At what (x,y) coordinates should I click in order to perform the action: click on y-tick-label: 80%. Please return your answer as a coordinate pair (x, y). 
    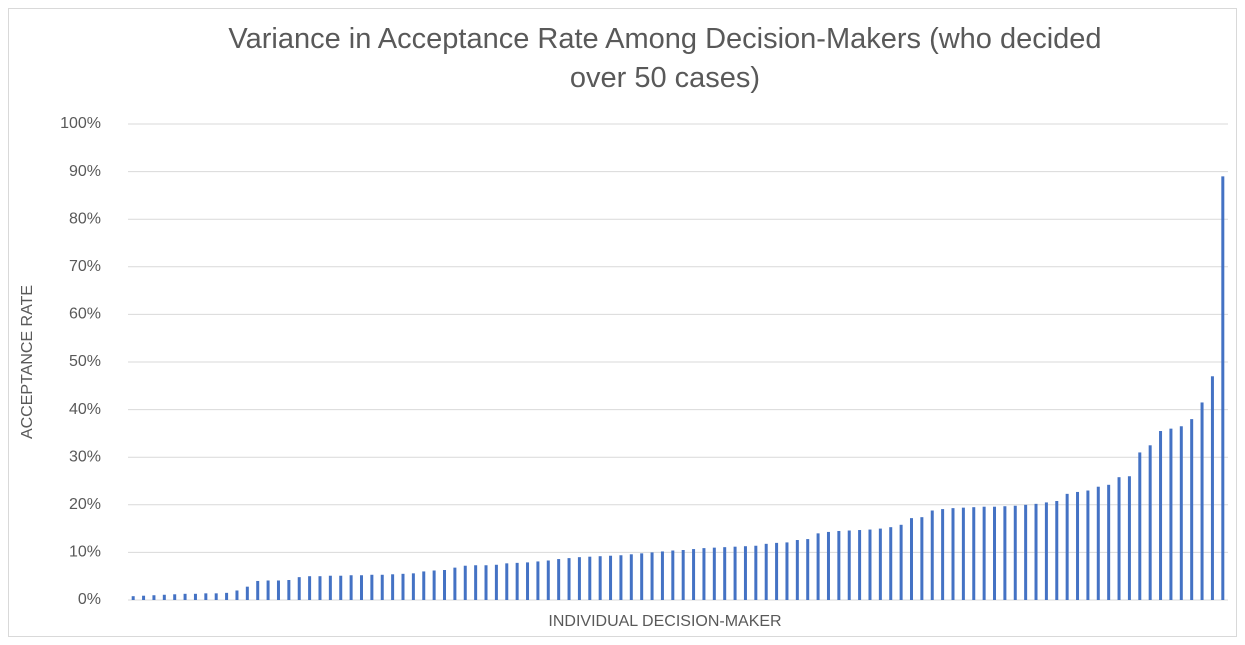
    Looking at the image, I should click on (85, 218).